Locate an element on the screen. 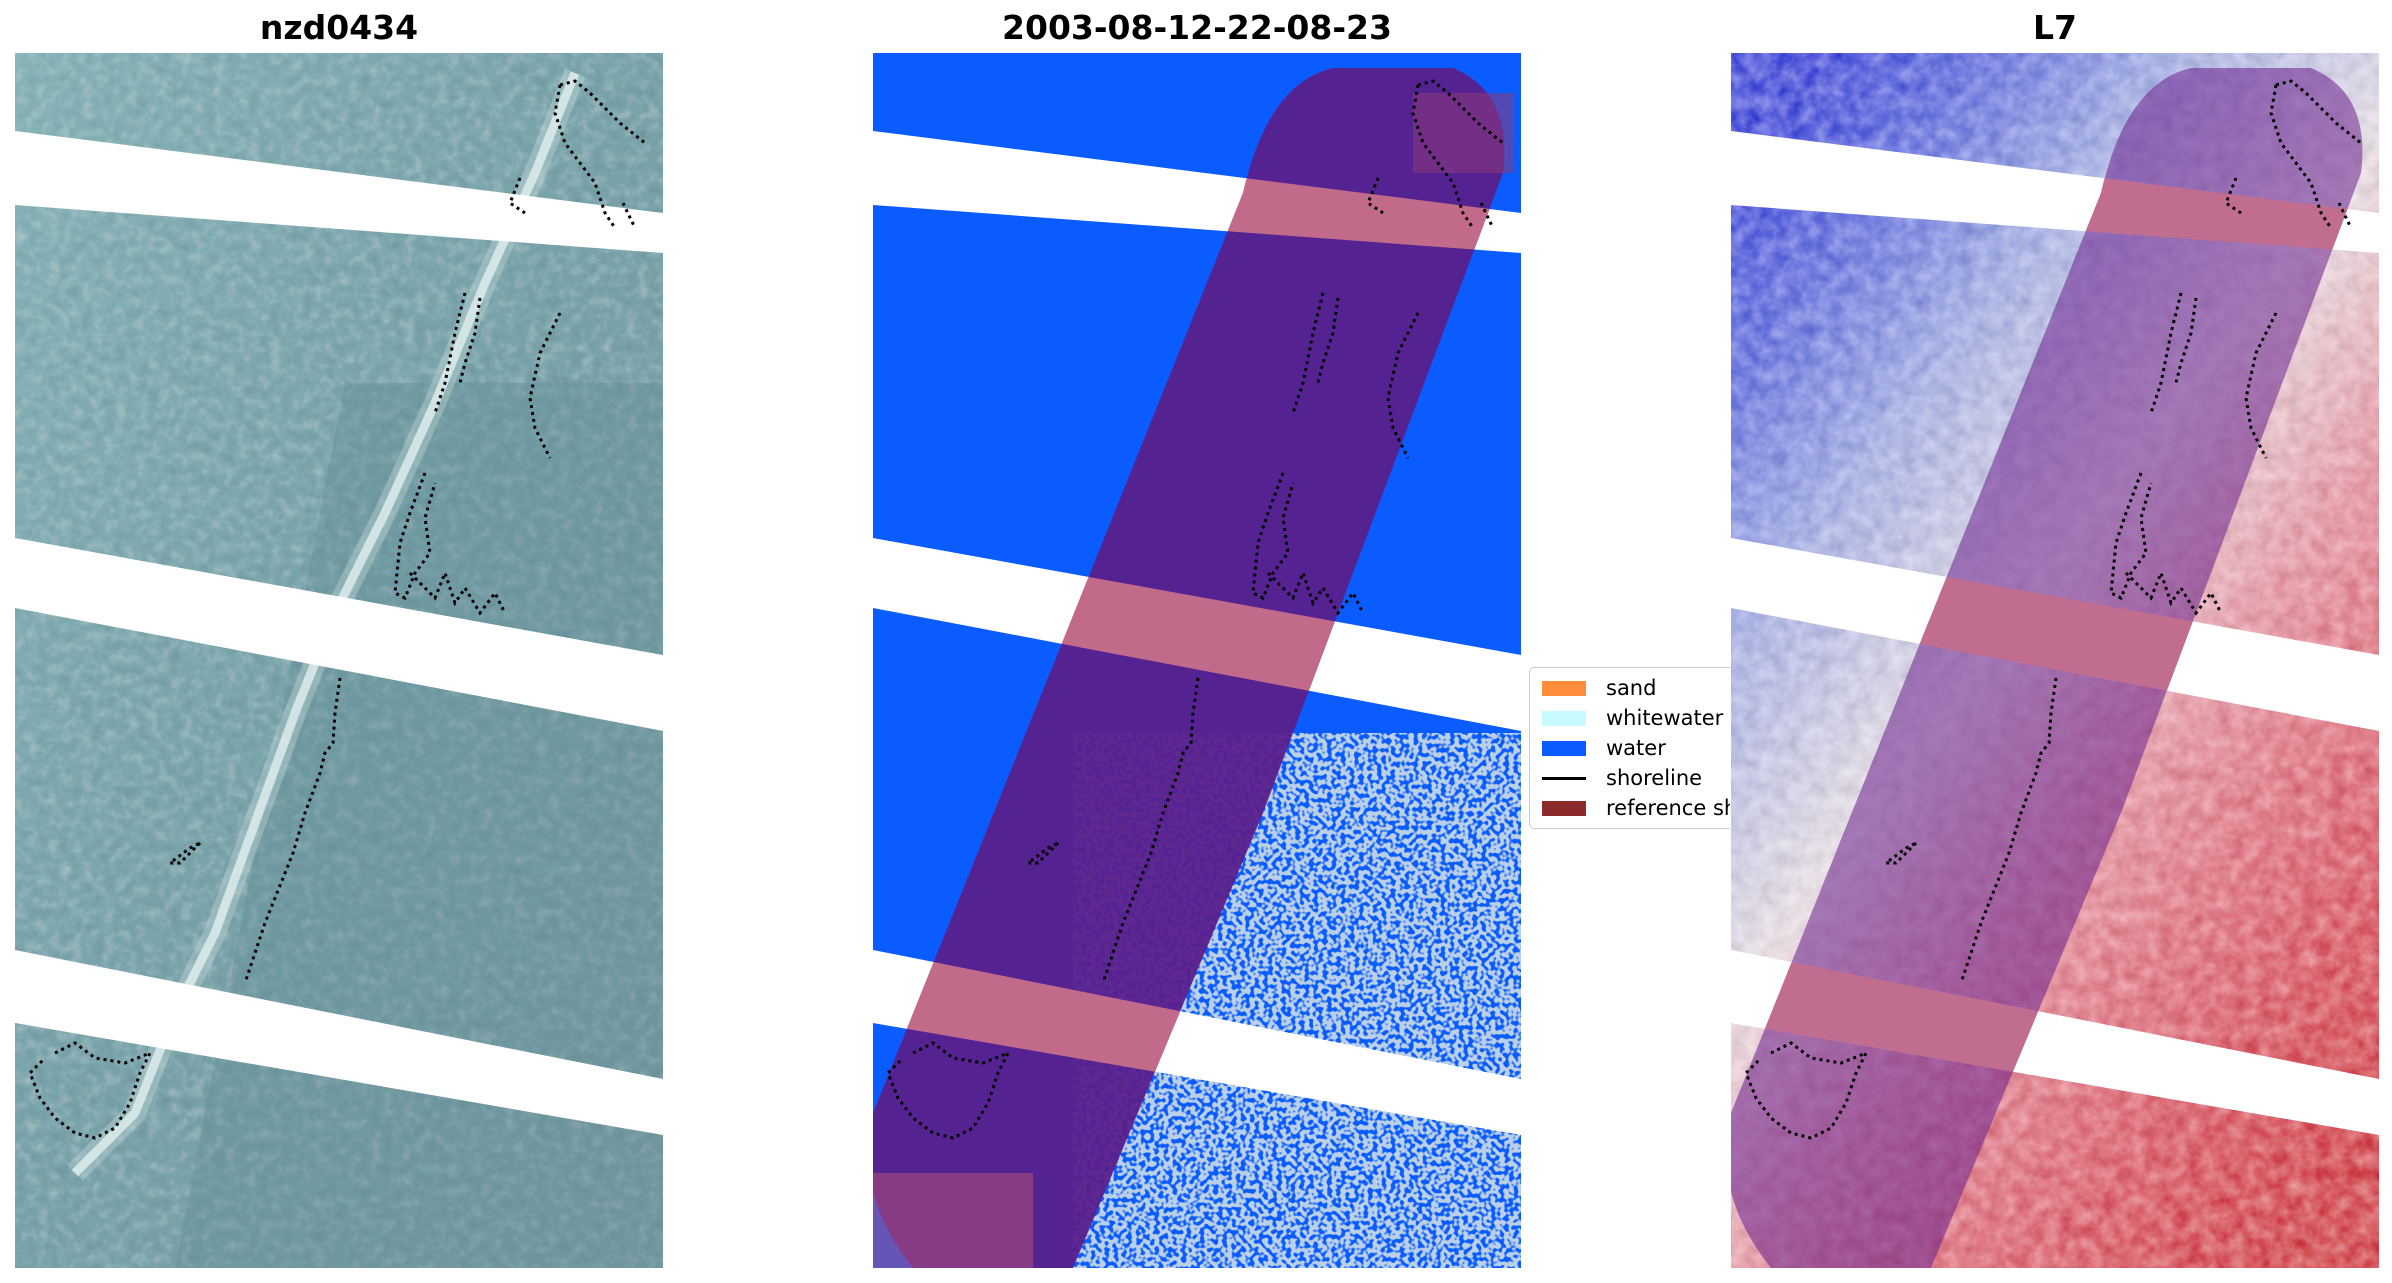 Image resolution: width=2392 pixels, height=1283 pixels. legend-label: reference shoreline is located at coordinates (1668, 808).